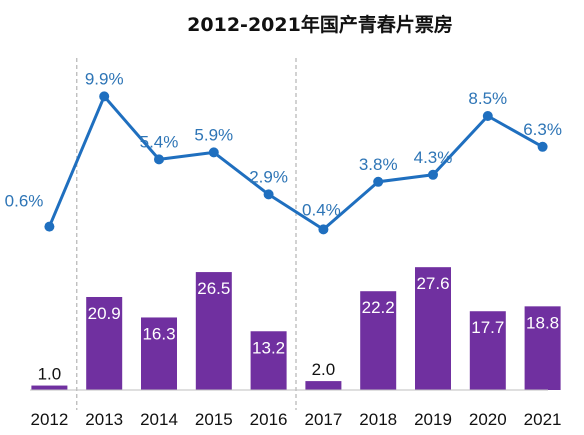 This screenshot has width=584, height=435. Describe the element at coordinates (159, 141) in the screenshot. I see `line-value-label: 5.4%` at that location.